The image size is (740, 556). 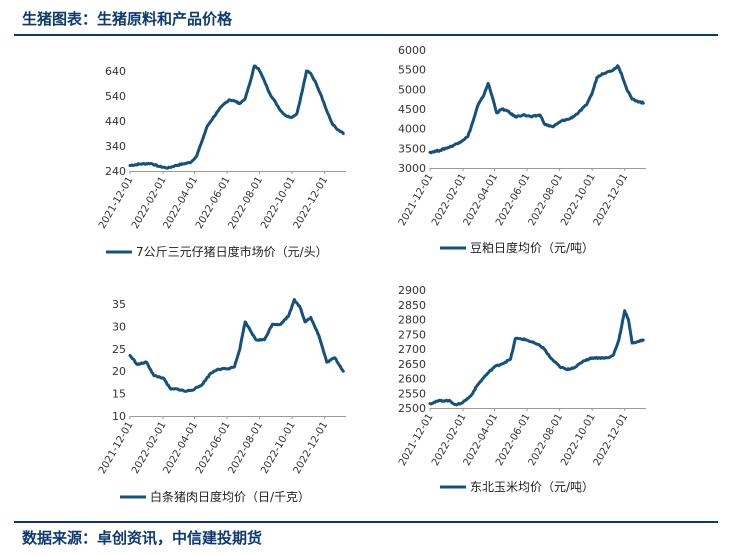 What do you see at coordinates (115, 96) in the screenshot?
I see `y-tick-label: 540` at bounding box center [115, 96].